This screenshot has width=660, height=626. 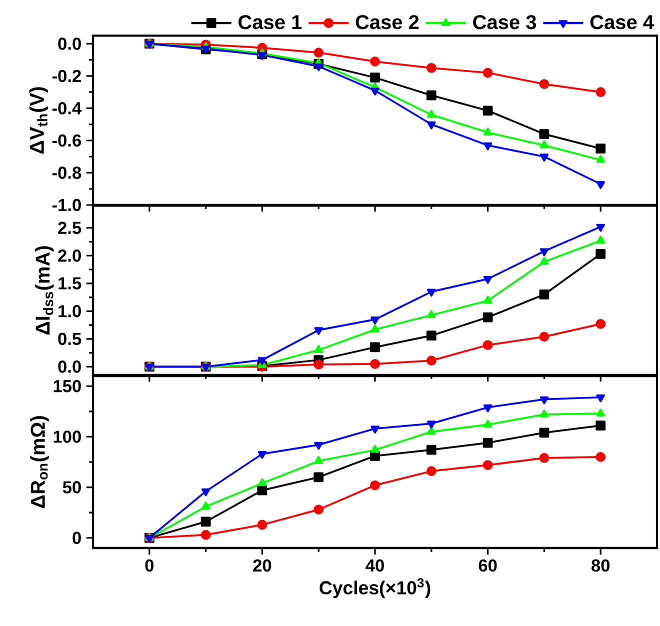 I want to click on y-tick-label: -0.8, so click(x=67, y=172).